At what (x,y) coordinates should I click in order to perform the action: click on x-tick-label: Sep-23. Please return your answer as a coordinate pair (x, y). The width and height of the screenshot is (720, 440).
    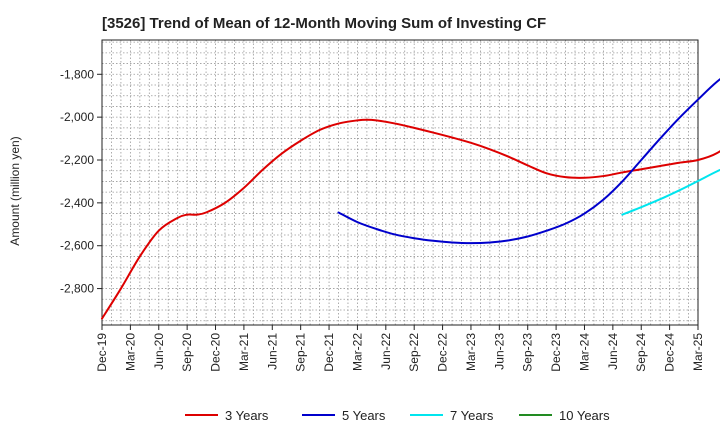
    Looking at the image, I should click on (528, 352).